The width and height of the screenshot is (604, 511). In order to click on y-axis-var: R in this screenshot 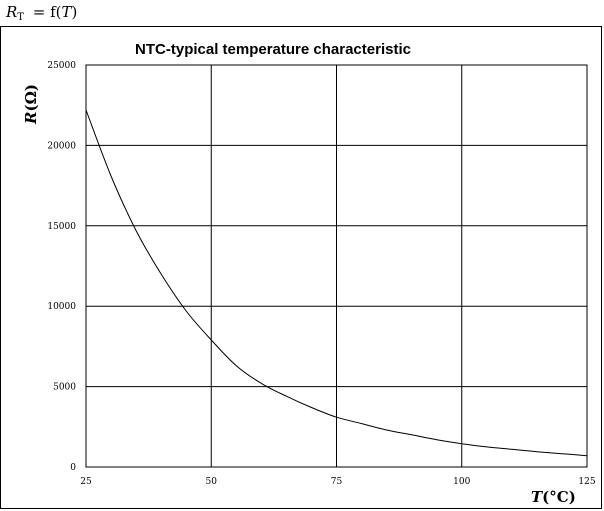, I will do `click(31, 118)`.